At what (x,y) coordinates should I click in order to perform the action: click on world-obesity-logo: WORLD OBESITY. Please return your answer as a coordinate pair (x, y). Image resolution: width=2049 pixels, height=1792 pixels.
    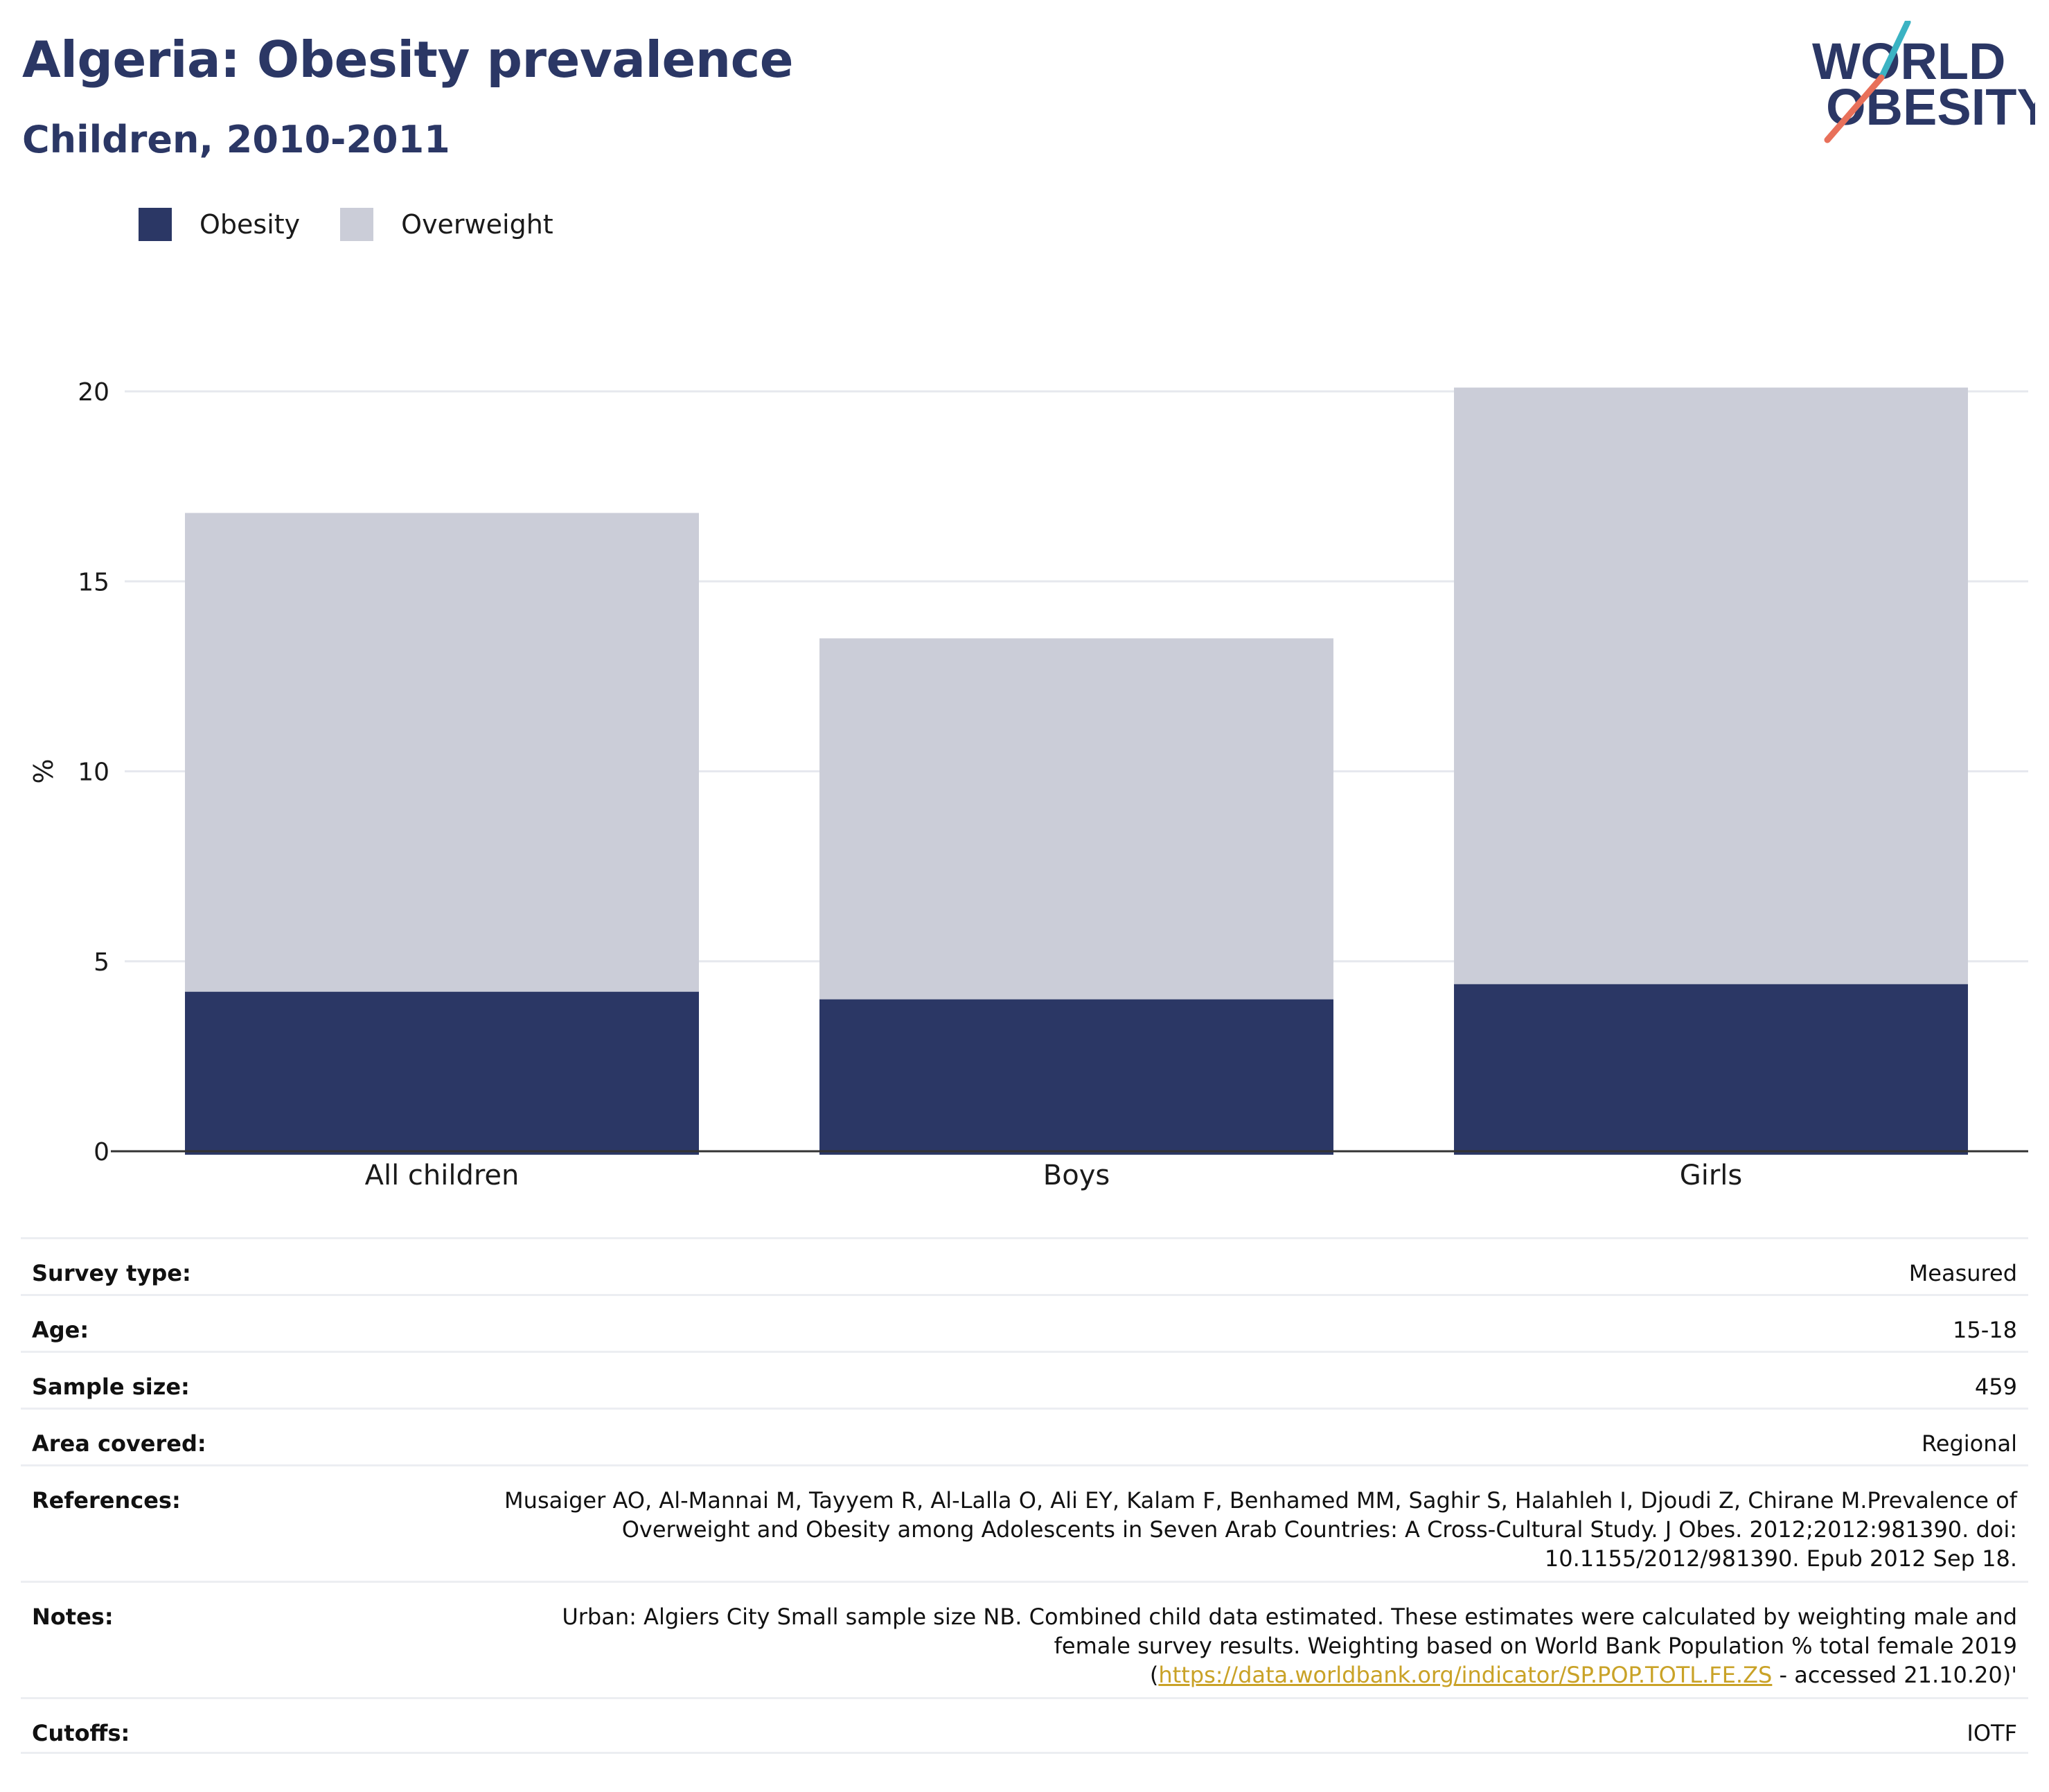
    Looking at the image, I should click on (1924, 82).